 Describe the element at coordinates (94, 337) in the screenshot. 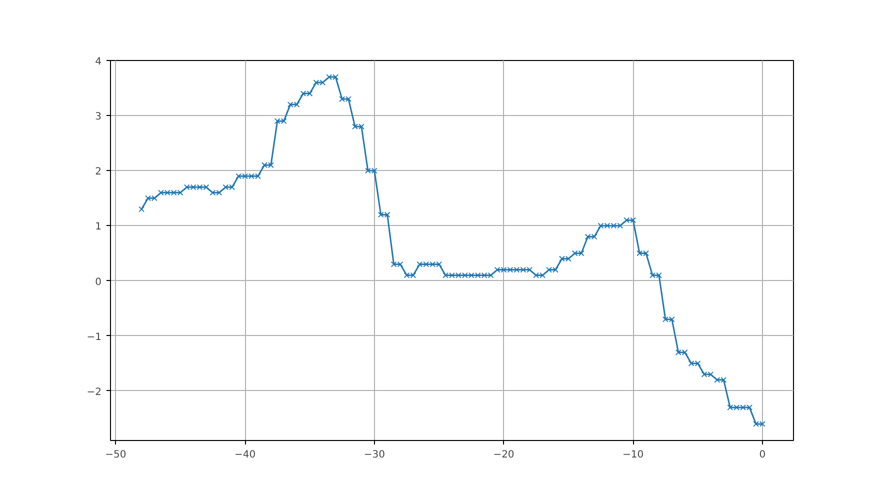

I see `y-tick-label: −1` at that location.